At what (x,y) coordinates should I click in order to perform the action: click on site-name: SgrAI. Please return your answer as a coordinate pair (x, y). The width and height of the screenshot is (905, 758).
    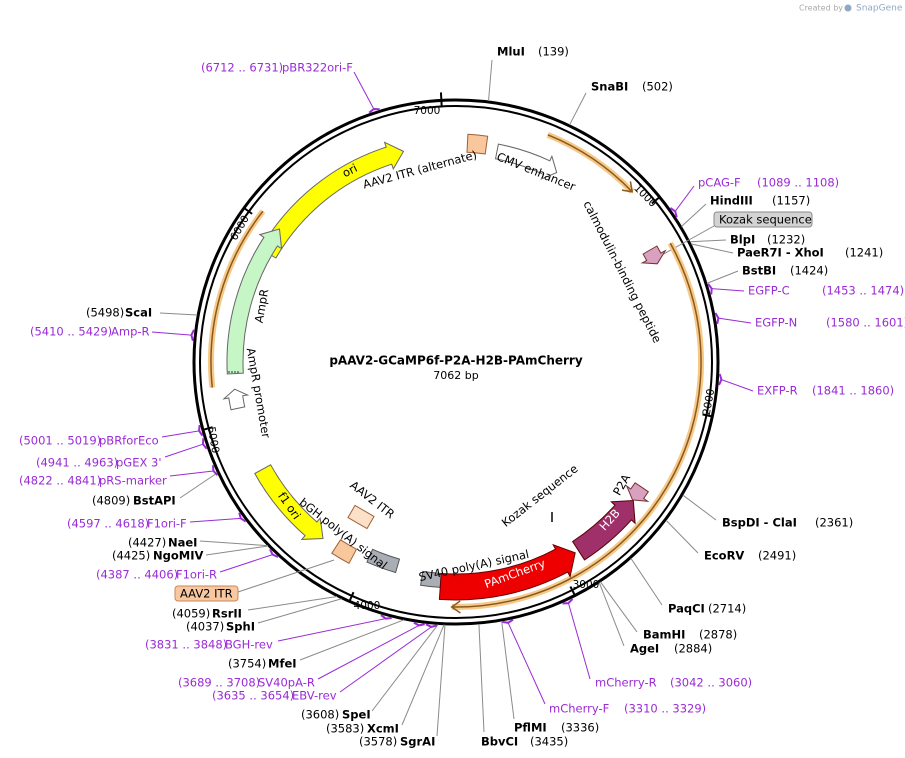
    Looking at the image, I should click on (417, 742).